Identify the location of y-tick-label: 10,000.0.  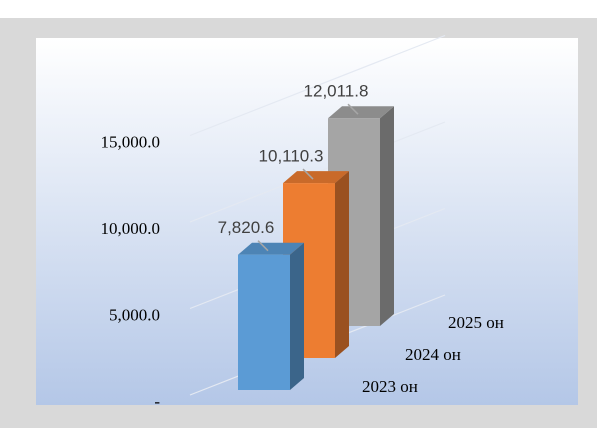
(131, 228).